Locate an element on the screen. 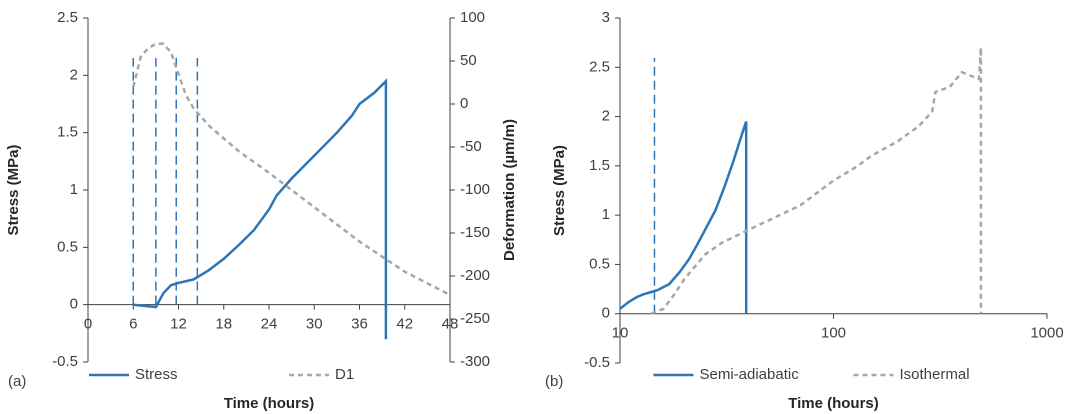  x-tick-label: 12 is located at coordinates (178, 324).